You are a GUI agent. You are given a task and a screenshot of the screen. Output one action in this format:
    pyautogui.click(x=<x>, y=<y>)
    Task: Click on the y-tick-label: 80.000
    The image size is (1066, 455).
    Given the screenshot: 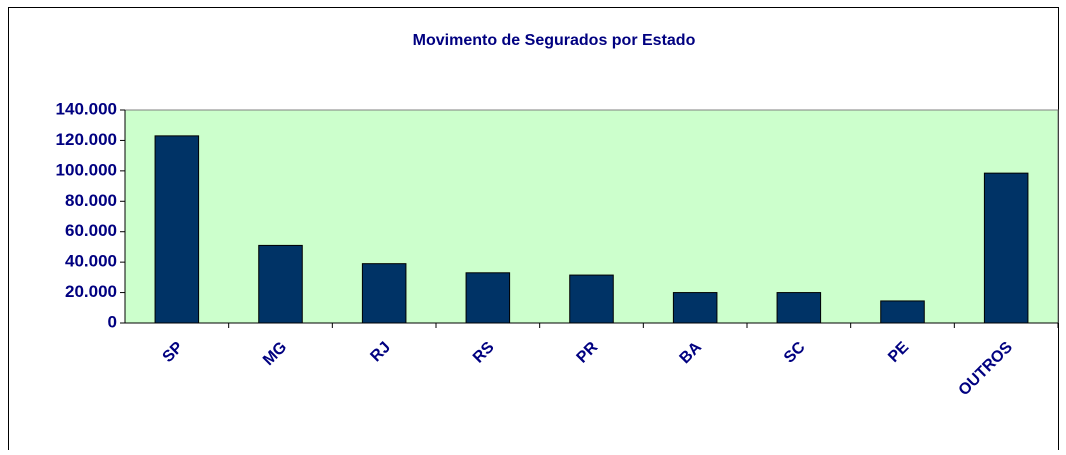 What is the action you would take?
    pyautogui.click(x=91, y=200)
    